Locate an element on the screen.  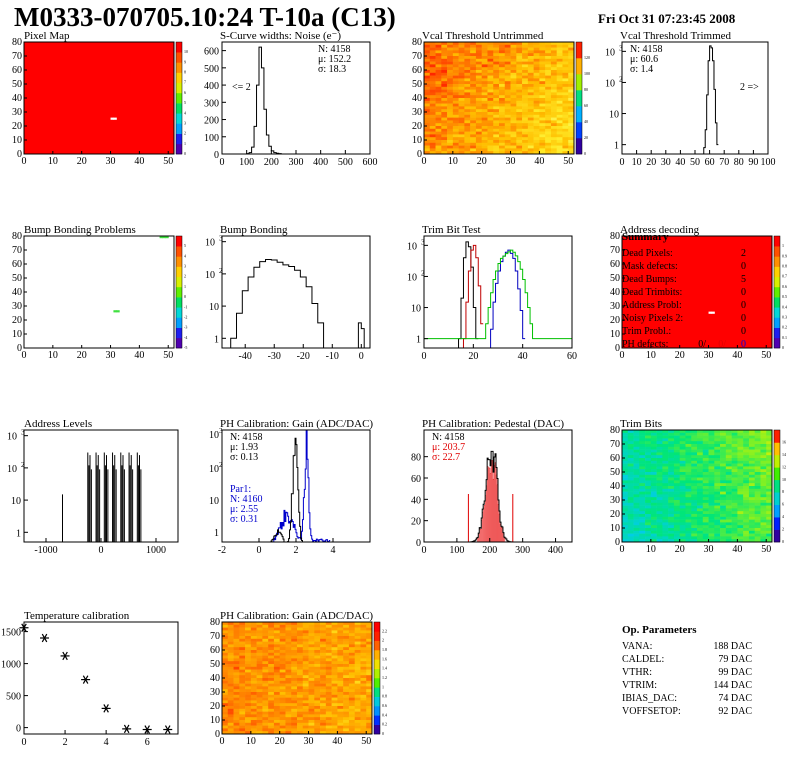
x-tick-label: 100 is located at coordinates (456, 550).